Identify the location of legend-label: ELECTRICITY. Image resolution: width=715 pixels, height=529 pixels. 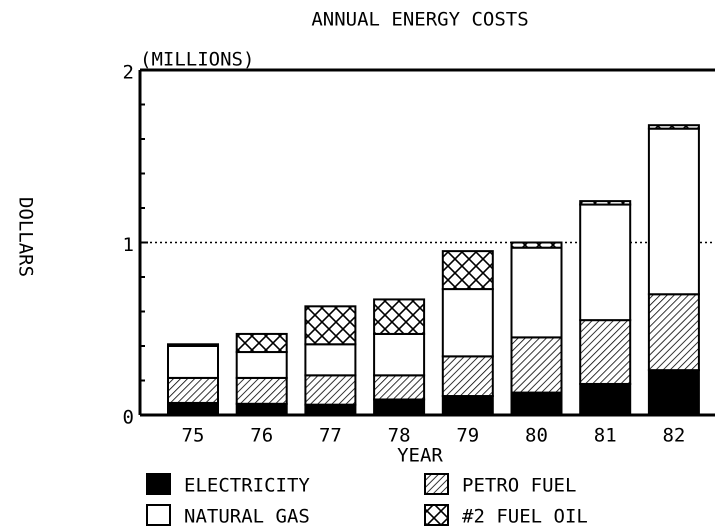
(247, 486).